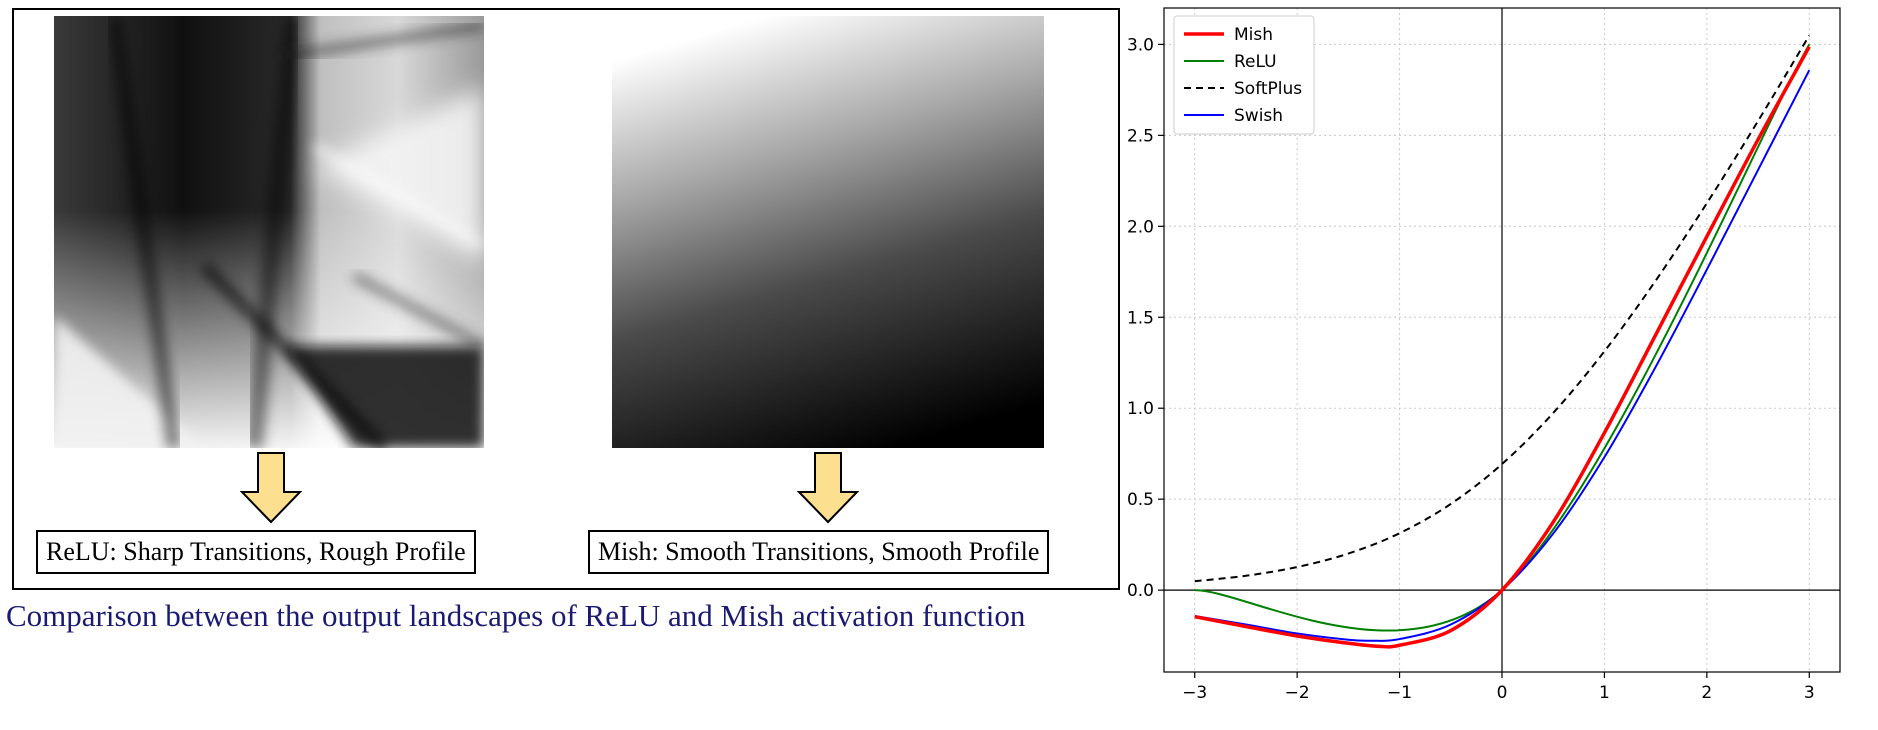 The height and width of the screenshot is (730, 1878). What do you see at coordinates (269, 232) in the screenshot?
I see `relu-landscape-image` at bounding box center [269, 232].